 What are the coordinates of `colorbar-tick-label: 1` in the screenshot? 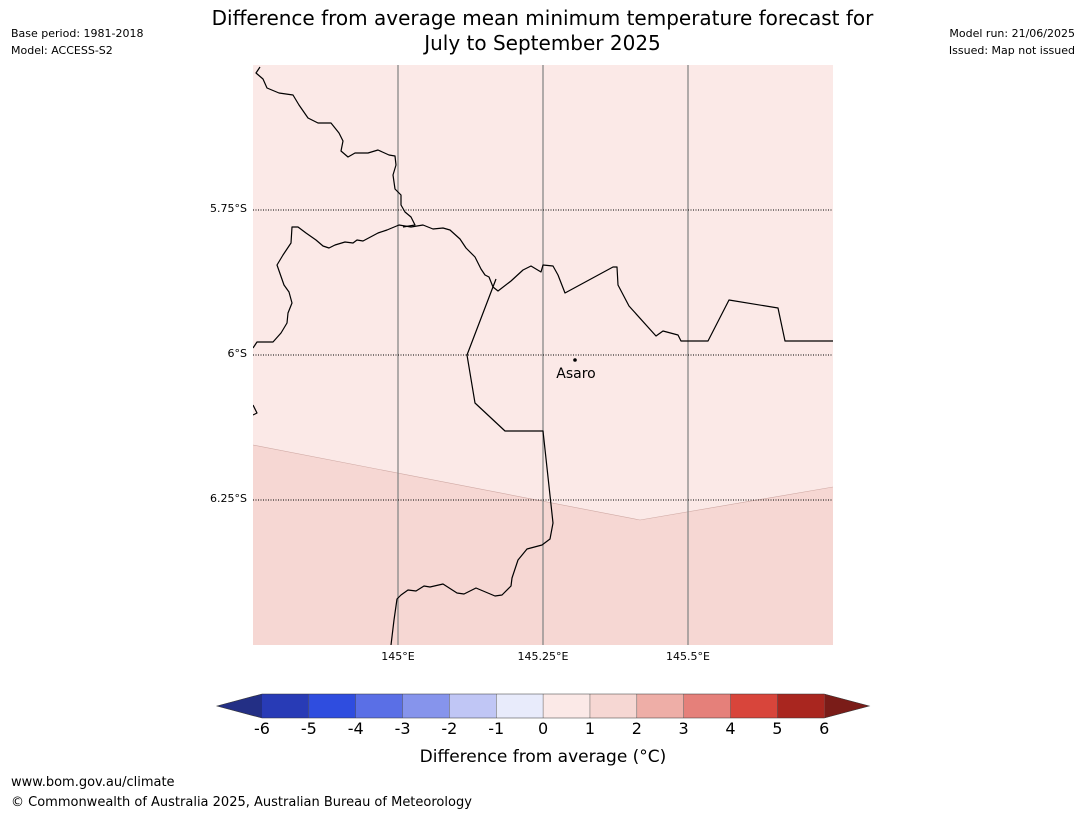 It's located at (590, 728).